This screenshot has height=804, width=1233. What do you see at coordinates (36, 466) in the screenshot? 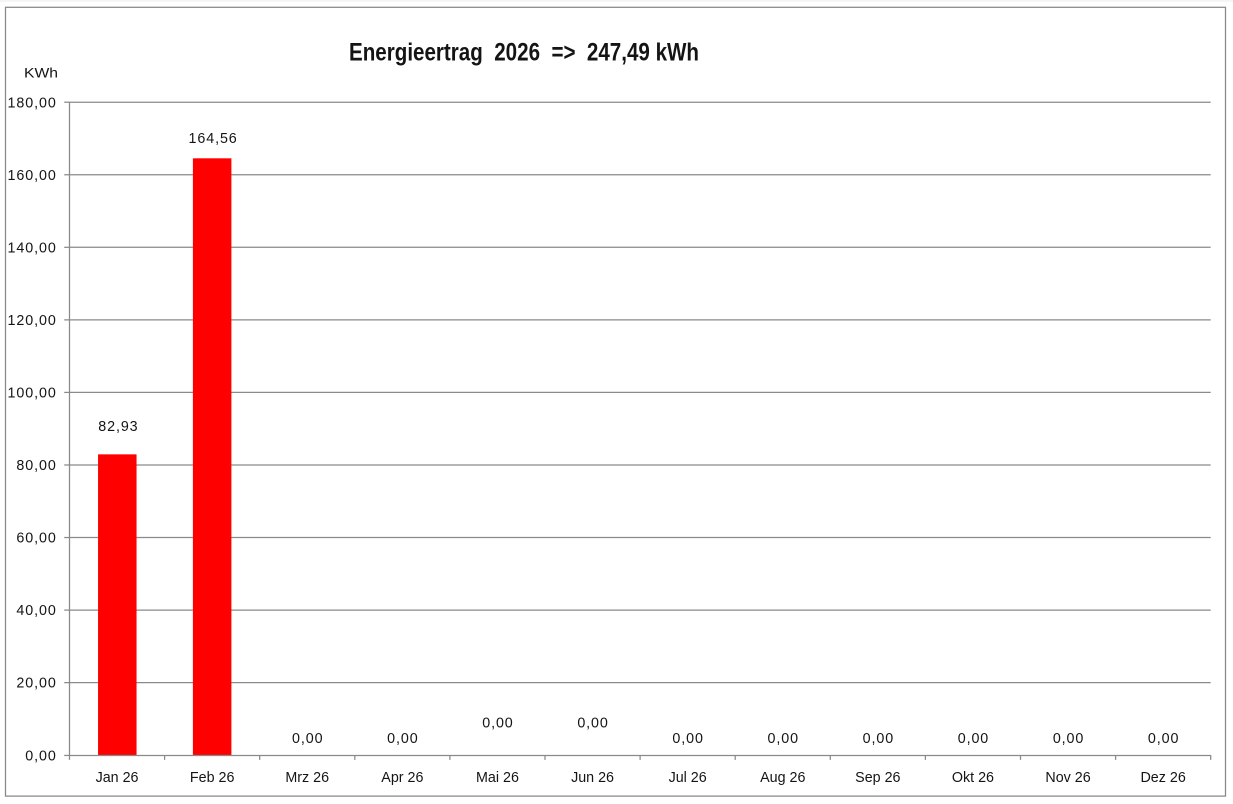
I see `svg-text: 80,00` at bounding box center [36, 466].